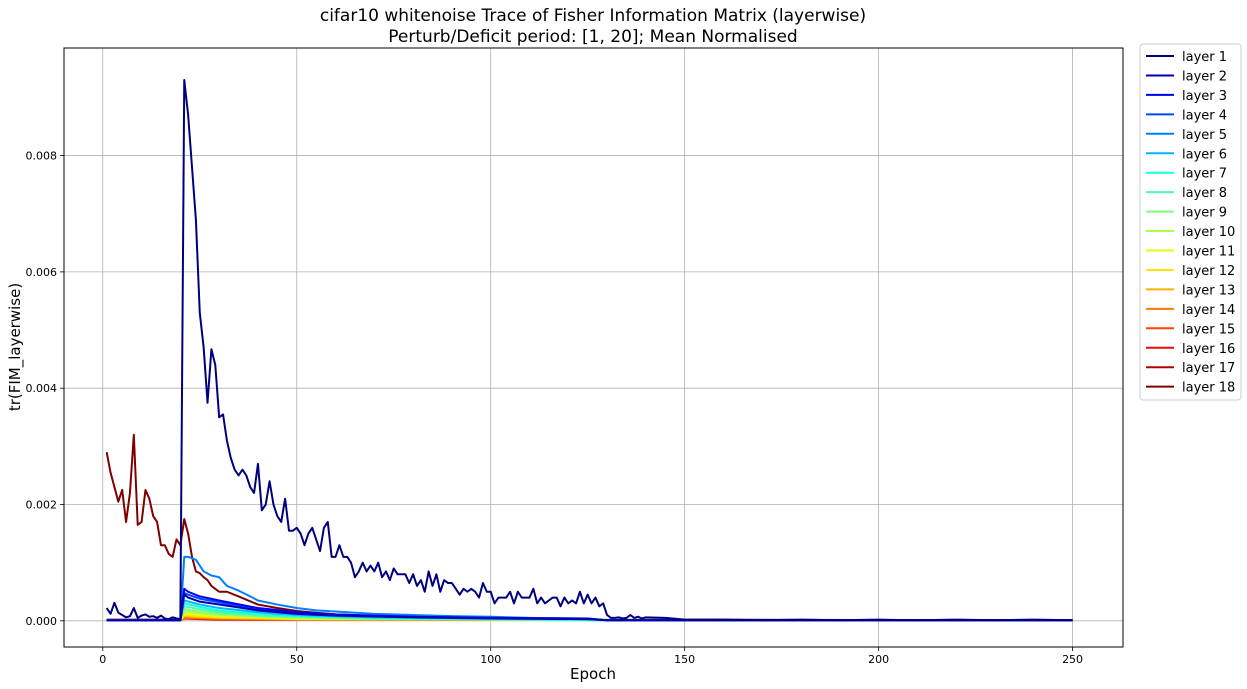  What do you see at coordinates (42, 388) in the screenshot?
I see `y-tick-label: 0.004` at bounding box center [42, 388].